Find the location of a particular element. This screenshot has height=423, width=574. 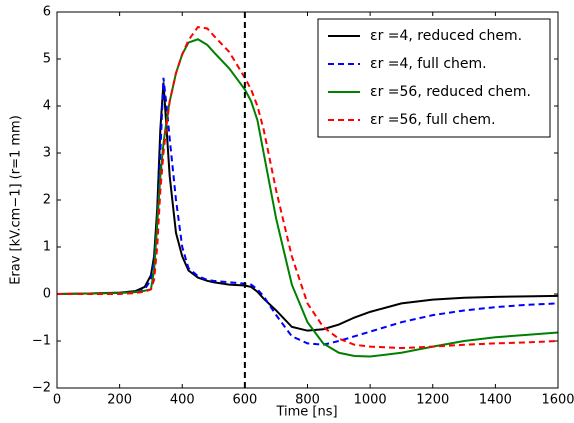

x-tick-label: 1000 is located at coordinates (370, 400).